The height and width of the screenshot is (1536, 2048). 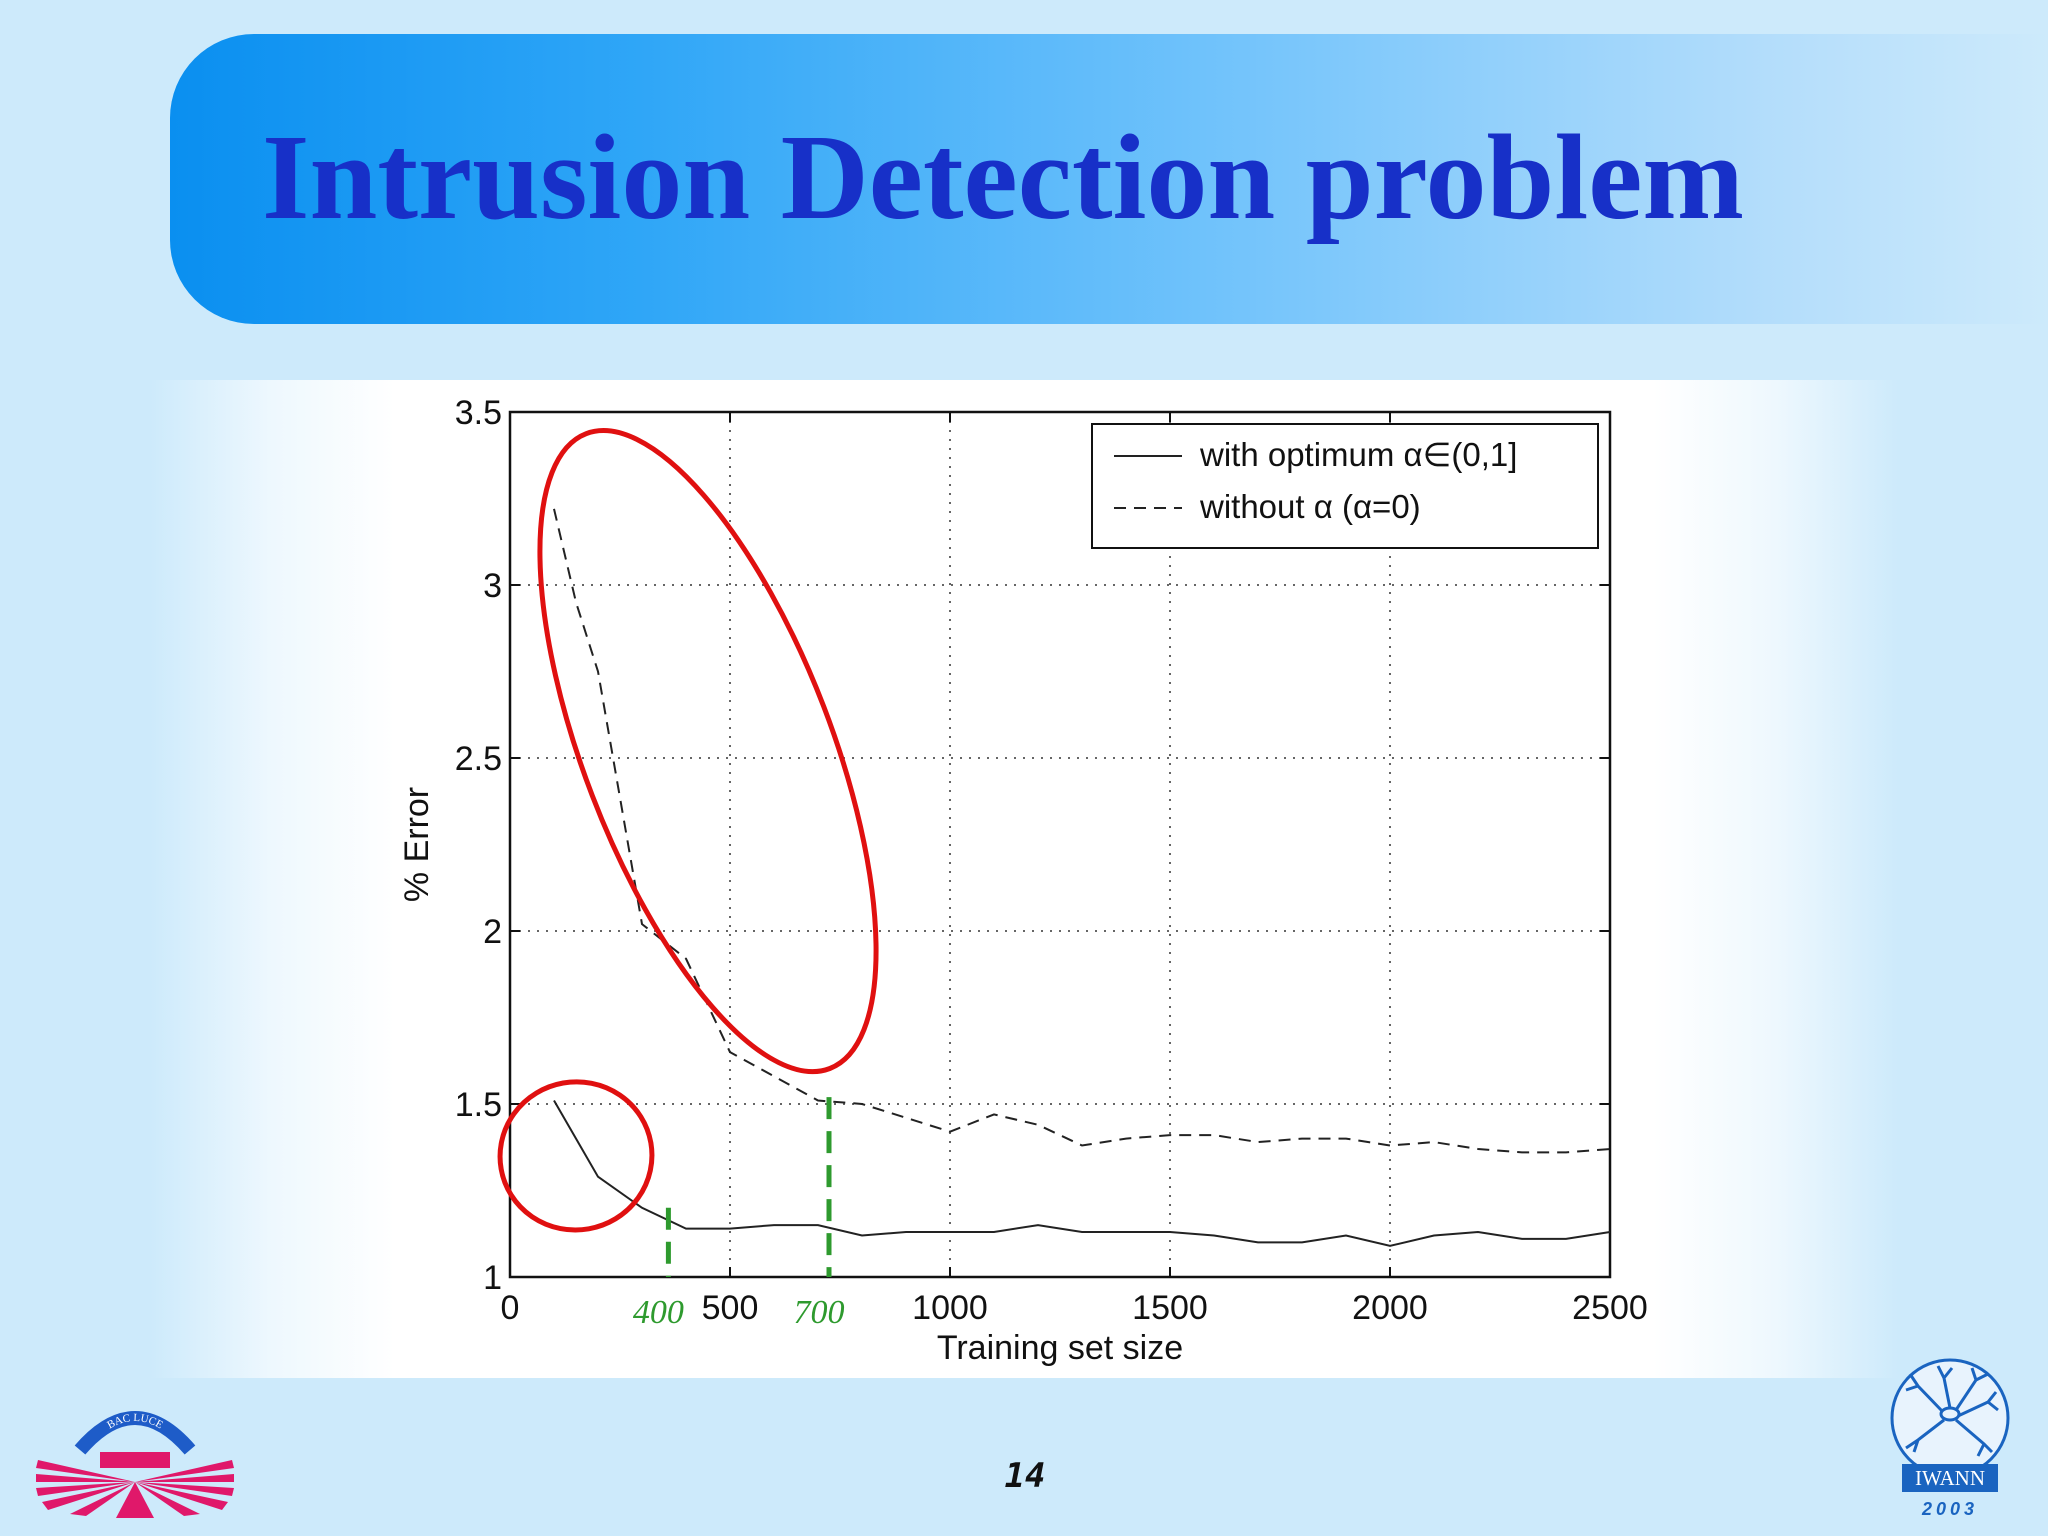 What do you see at coordinates (135, 1422) in the screenshot?
I see `university-logo-motto: BAC LUCE` at bounding box center [135, 1422].